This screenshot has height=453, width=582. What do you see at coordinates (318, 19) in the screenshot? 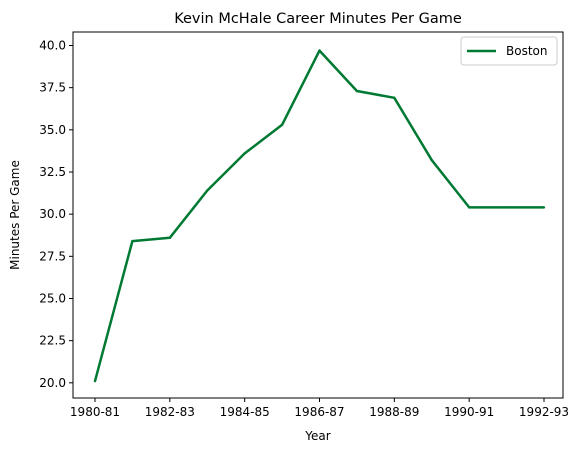
I see `chart-title: Kevin McHale Career Minutes Per Game` at bounding box center [318, 19].